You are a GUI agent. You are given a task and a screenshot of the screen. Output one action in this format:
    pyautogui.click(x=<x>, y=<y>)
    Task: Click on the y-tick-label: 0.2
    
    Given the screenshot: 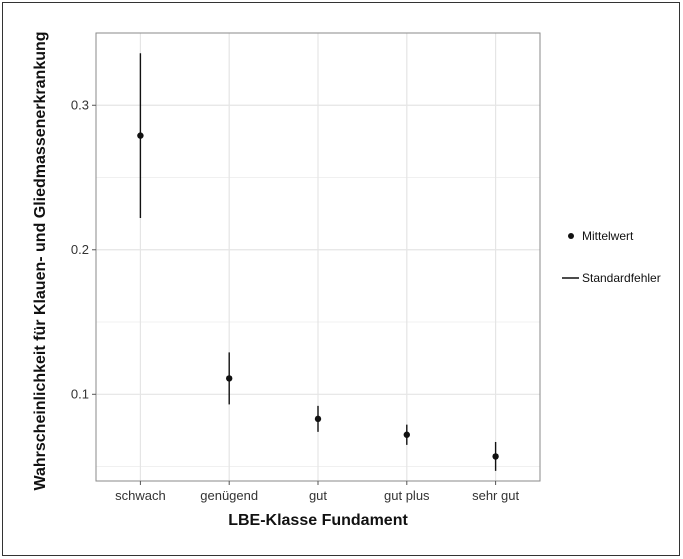 What is the action you would take?
    pyautogui.click(x=80, y=249)
    